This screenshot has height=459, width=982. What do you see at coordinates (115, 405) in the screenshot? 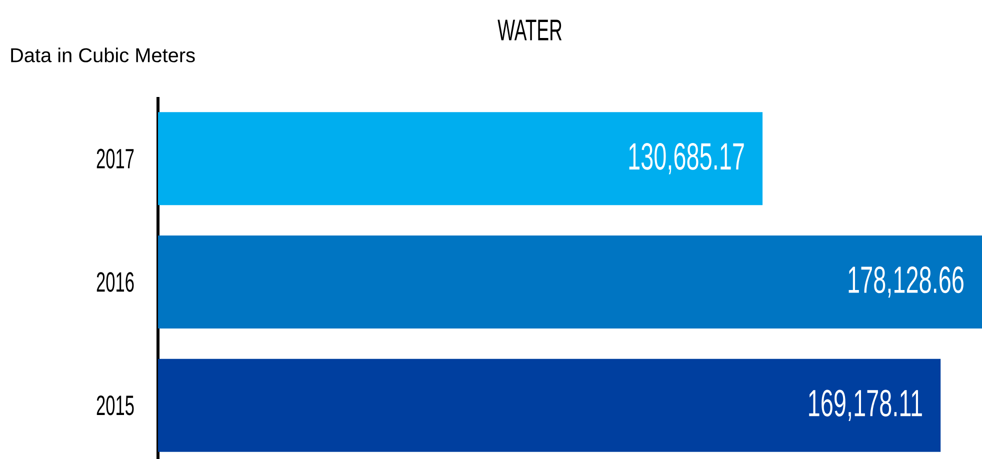
I see `y-tick-label: 2015` at bounding box center [115, 405].